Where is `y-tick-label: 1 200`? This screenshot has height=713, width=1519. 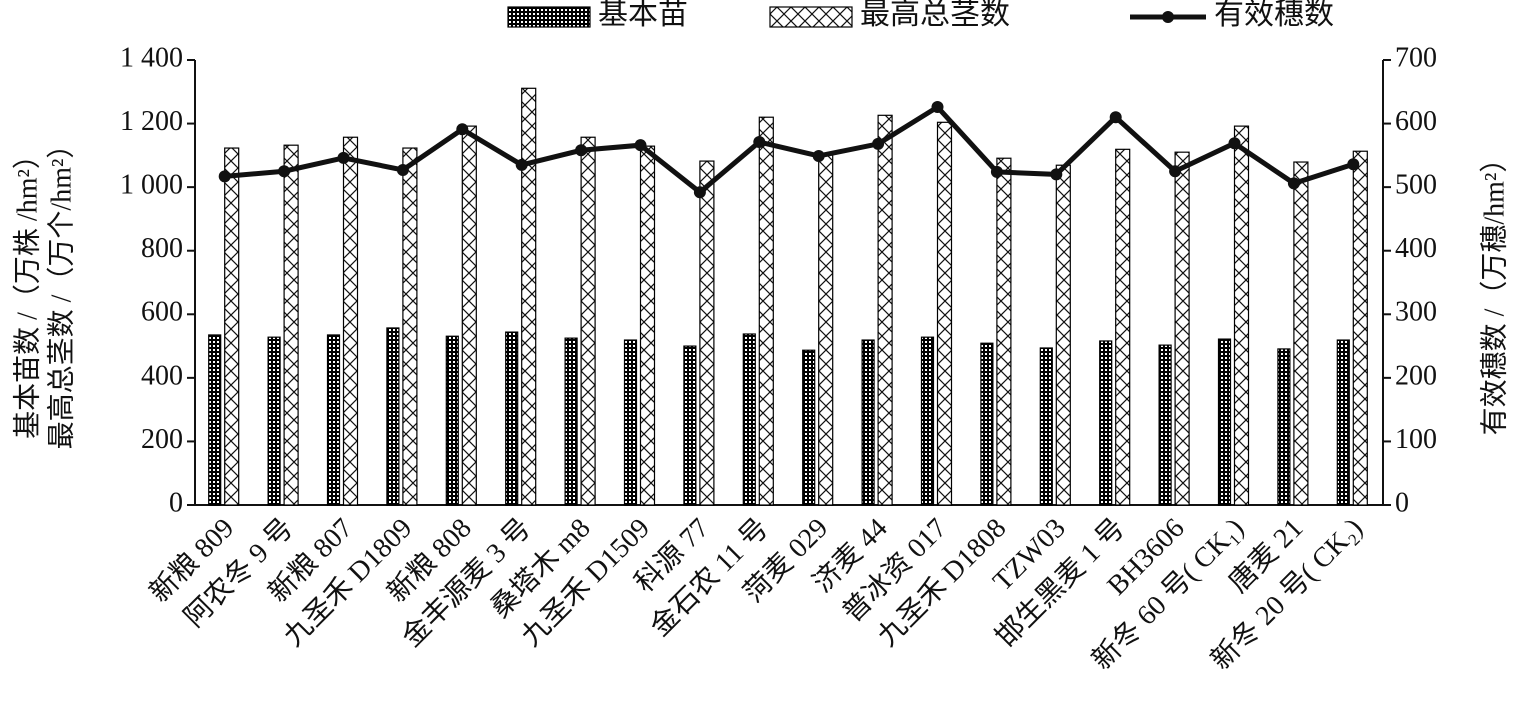 y-tick-label: 1 200 is located at coordinates (151, 121).